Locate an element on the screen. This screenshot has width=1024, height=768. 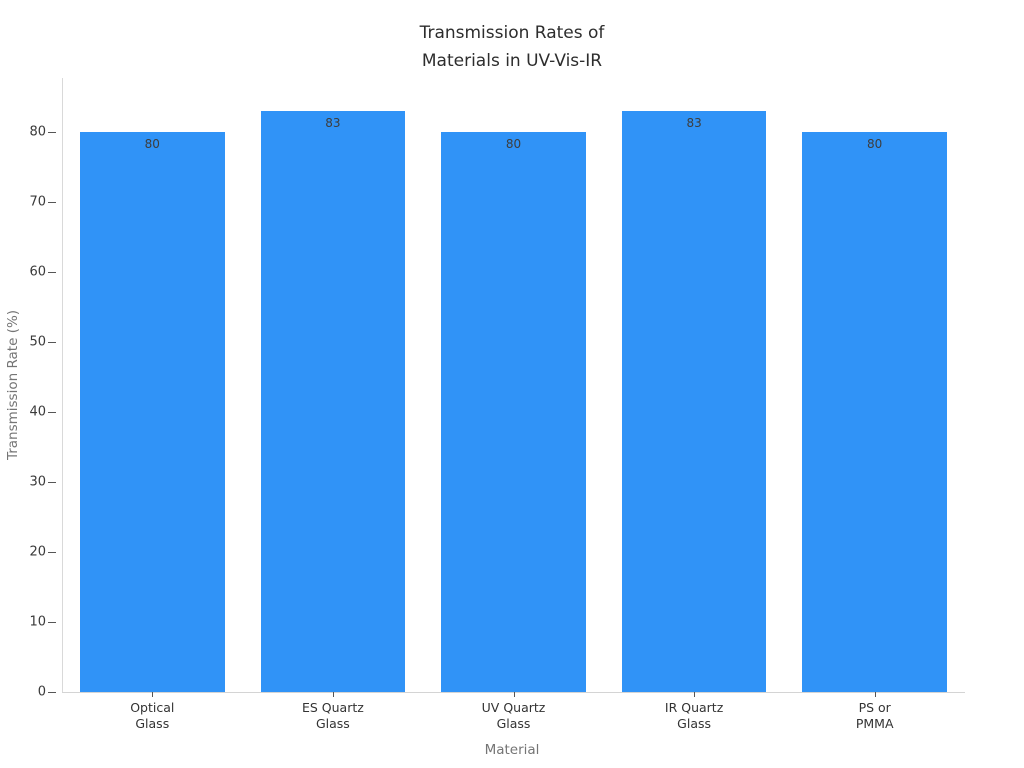
x-axis-title: Material is located at coordinates (512, 750).